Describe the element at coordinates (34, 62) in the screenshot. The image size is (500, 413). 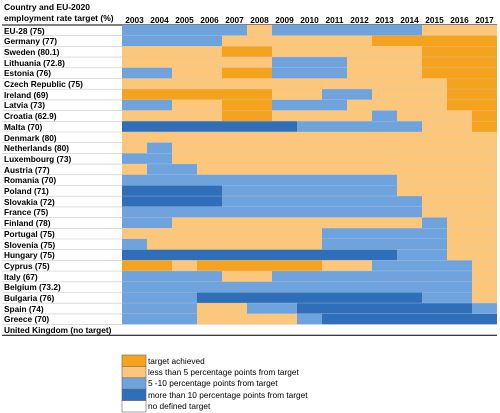
I see `country-label: Lithuania (72.8)` at that location.